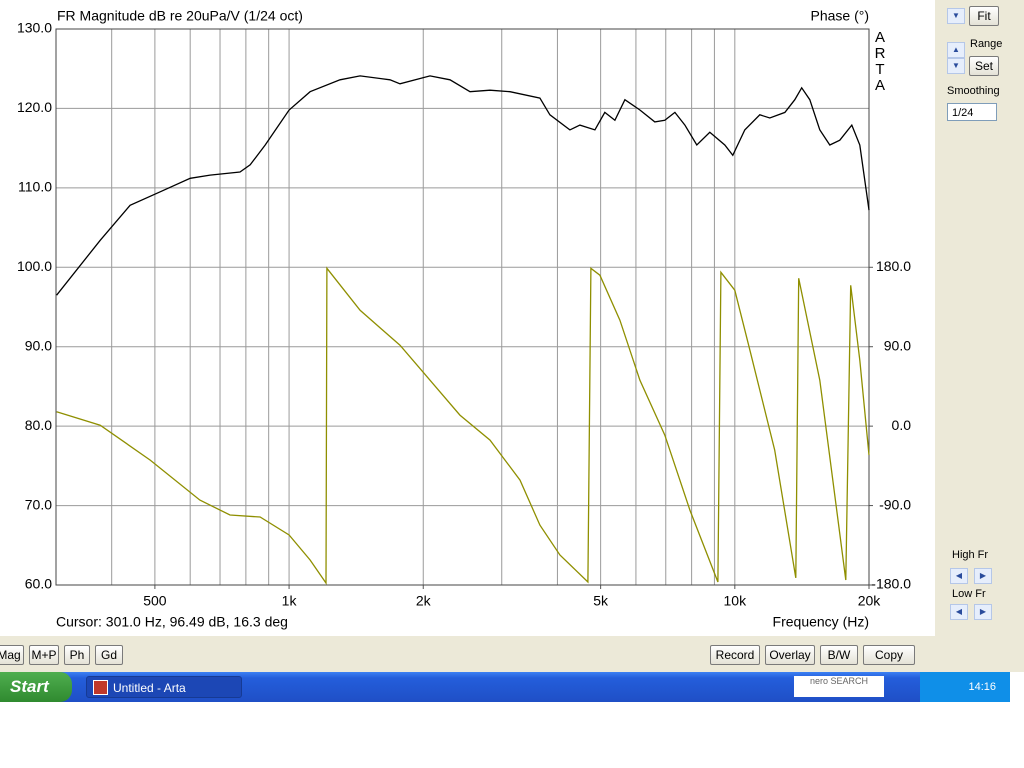  What do you see at coordinates (38, 425) in the screenshot?
I see `y-tick-label: 80.0` at bounding box center [38, 425].